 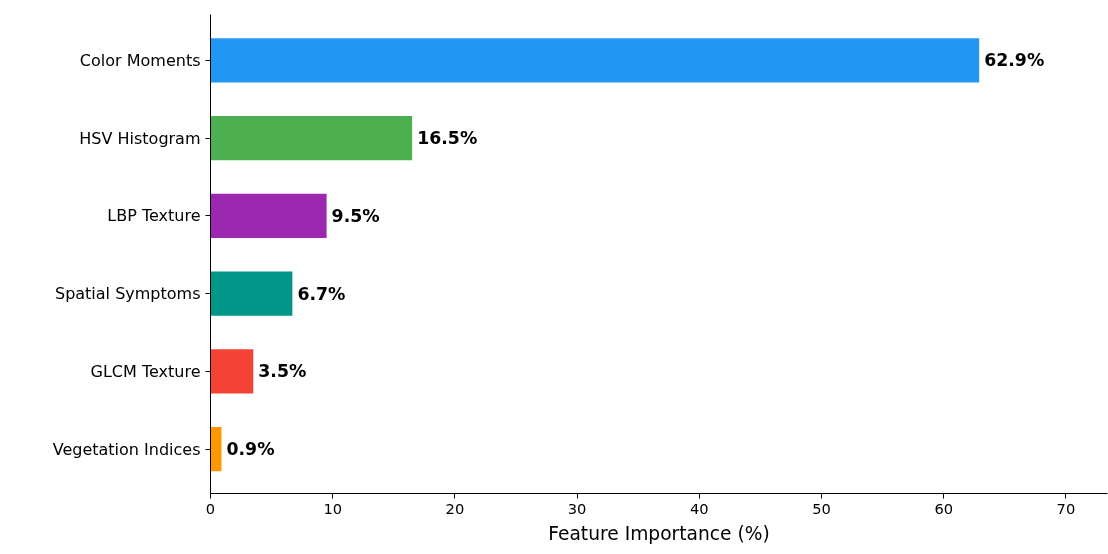 I want to click on data-label: 9.5%, so click(x=355, y=215).